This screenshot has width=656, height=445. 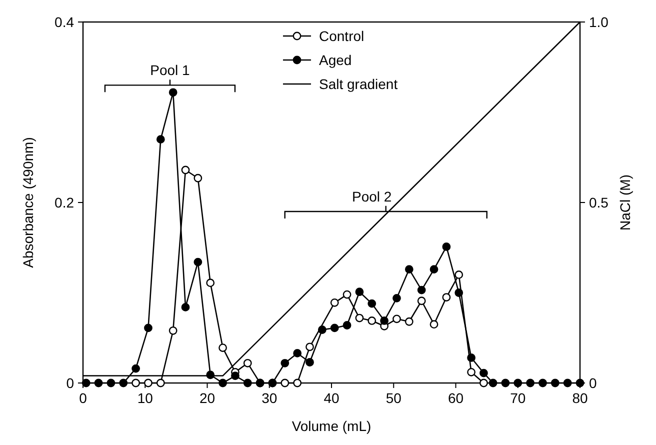 I want to click on x-tick-label: 40, so click(x=332, y=398).